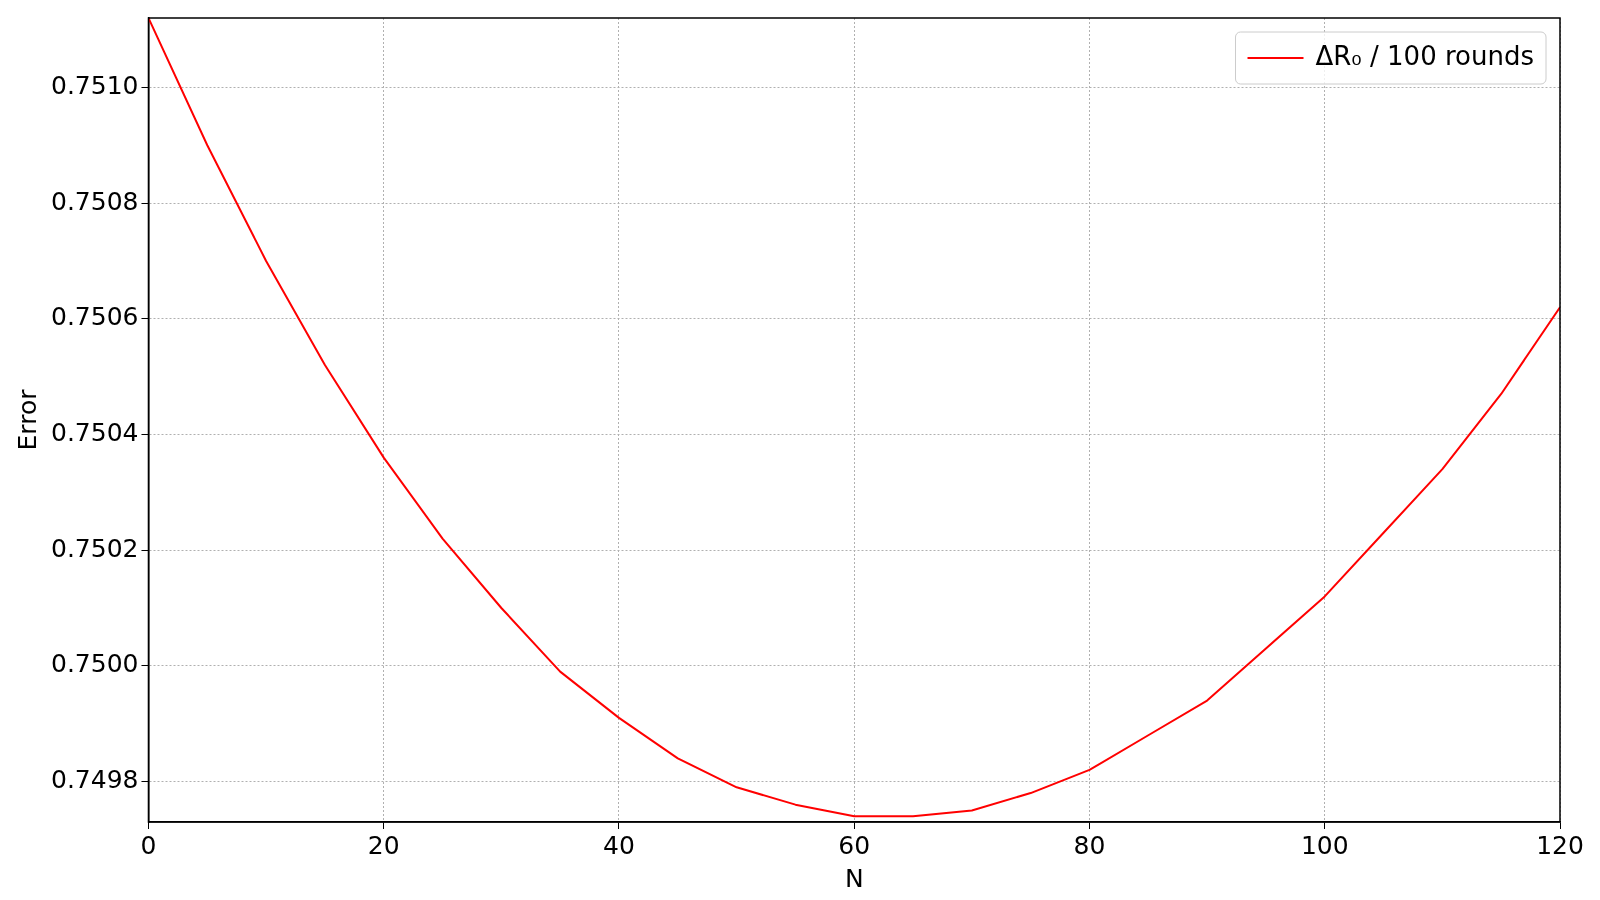 The image size is (1600, 900). I want to click on x-tick-label: 60, so click(854, 845).